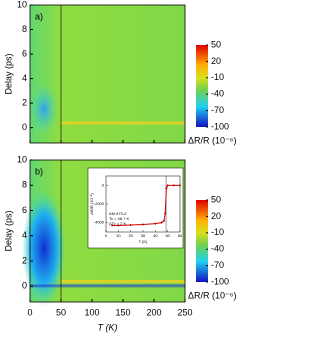 The image size is (320, 339). I want to click on panel-label: b), so click(39, 171).